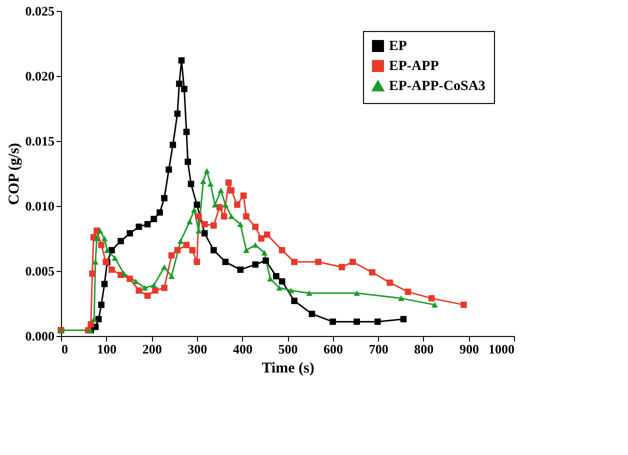 The width and height of the screenshot is (628, 455). What do you see at coordinates (39, 76) in the screenshot?
I see `y-tick-label: 0.020` at bounding box center [39, 76].